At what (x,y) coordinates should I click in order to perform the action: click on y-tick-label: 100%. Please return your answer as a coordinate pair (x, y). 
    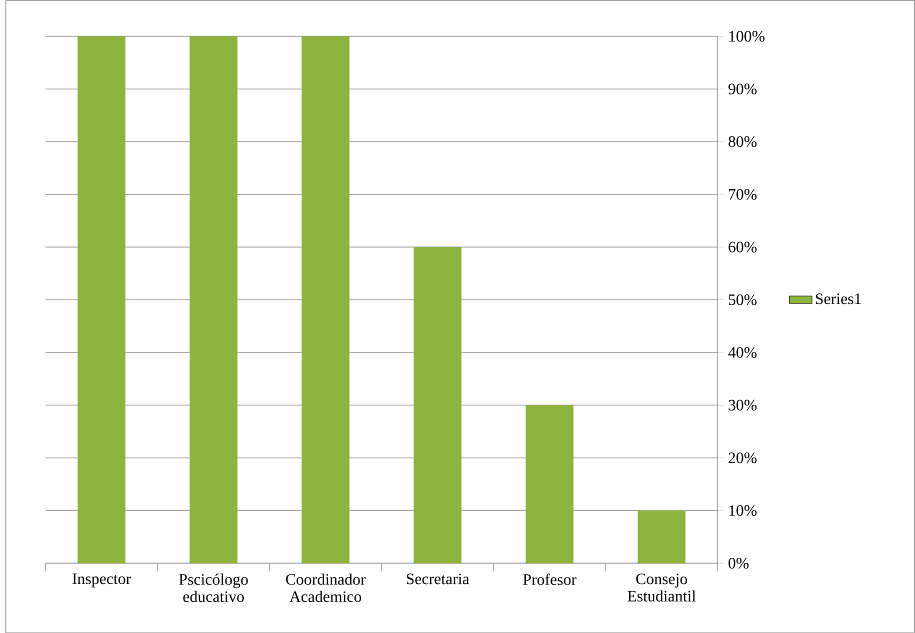
    Looking at the image, I should click on (747, 36).